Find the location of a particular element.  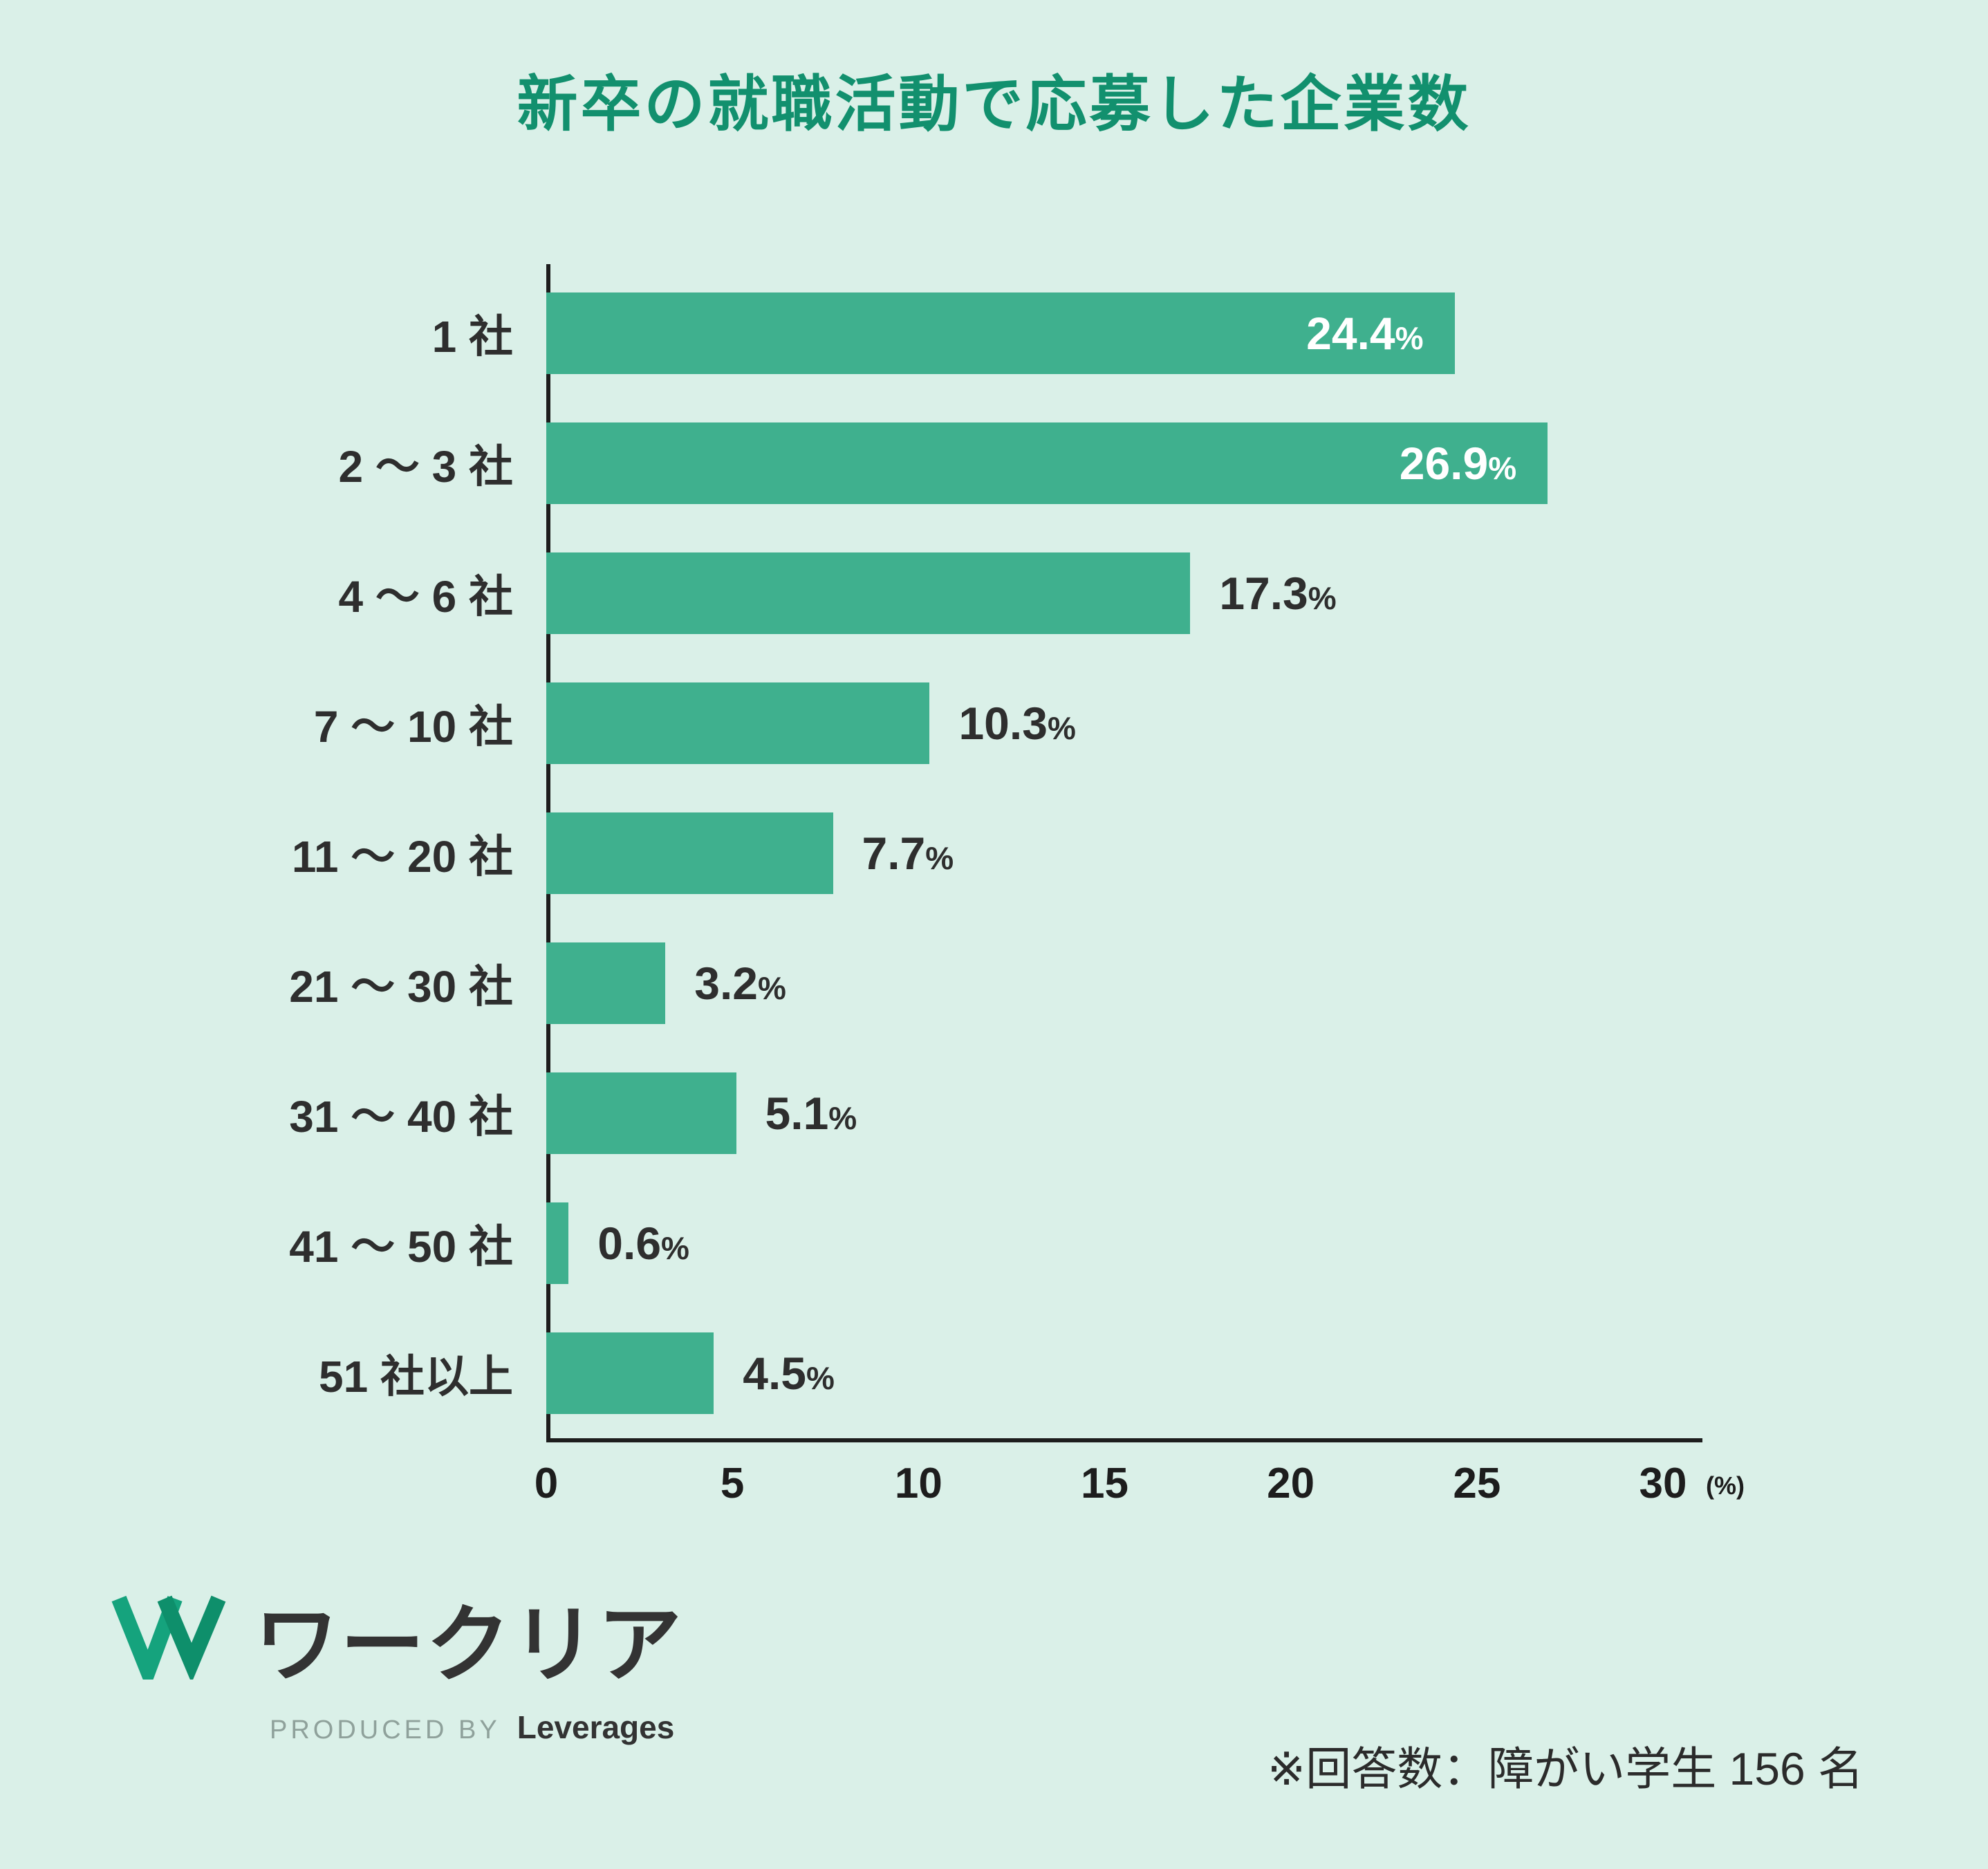

bar-track: 4.5% is located at coordinates (1144, 1373).